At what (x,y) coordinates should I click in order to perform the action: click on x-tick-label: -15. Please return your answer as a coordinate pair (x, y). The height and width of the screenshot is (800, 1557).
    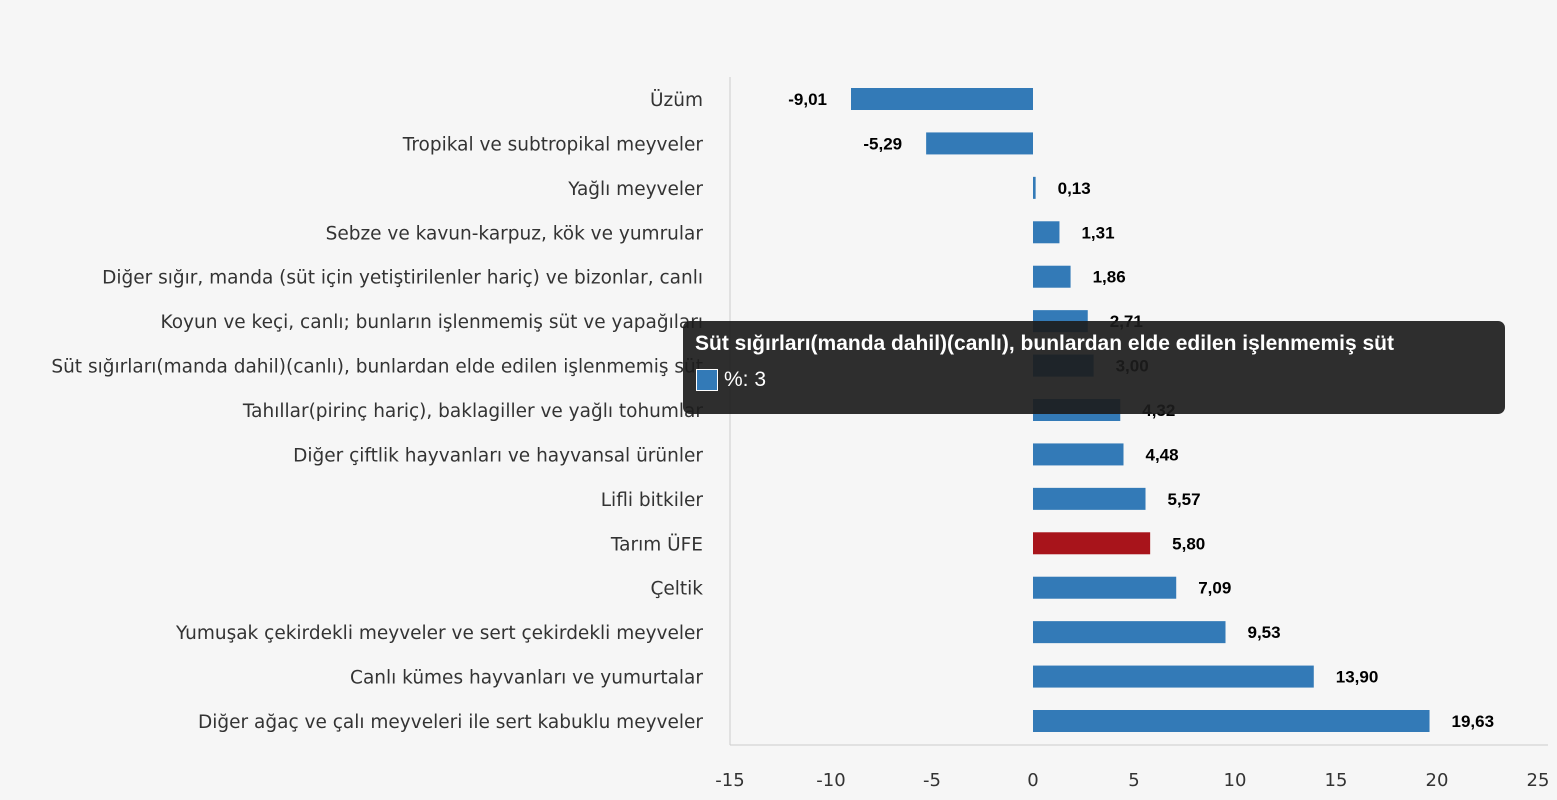
    Looking at the image, I should click on (729, 780).